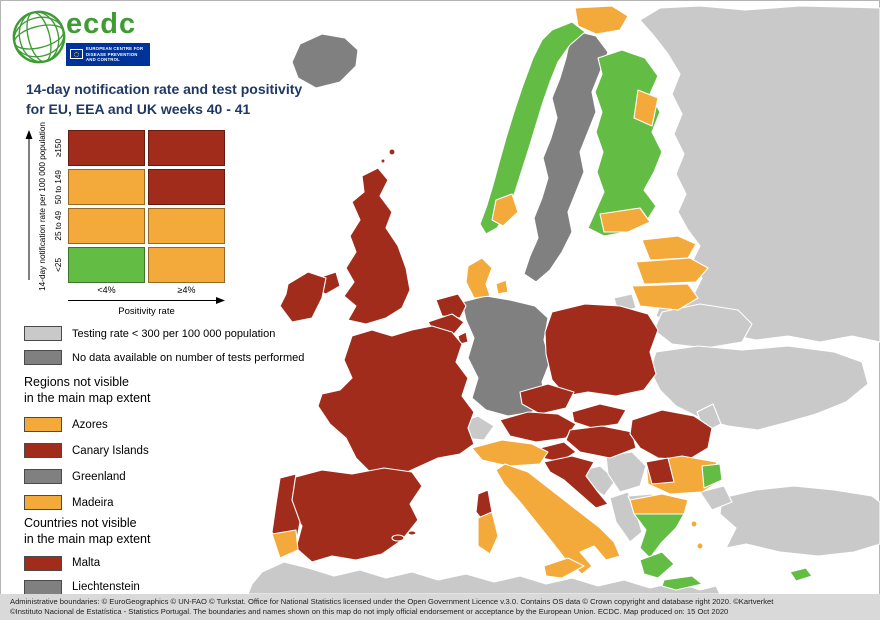  What do you see at coordinates (93, 502) in the screenshot?
I see `madeira-label: Madeira` at bounding box center [93, 502].